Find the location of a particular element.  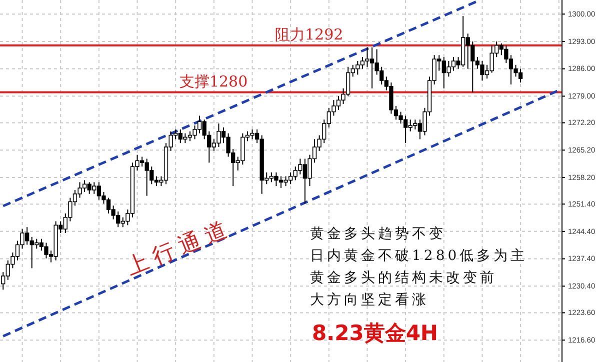

ref-line-label: 阻力1292 is located at coordinates (309, 34).